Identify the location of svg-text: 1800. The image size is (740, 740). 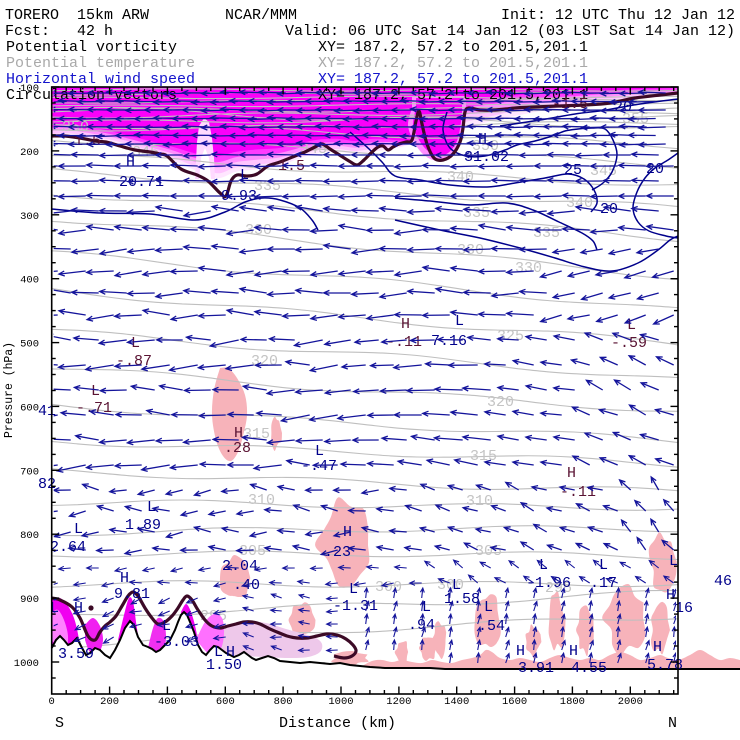
(572, 702).